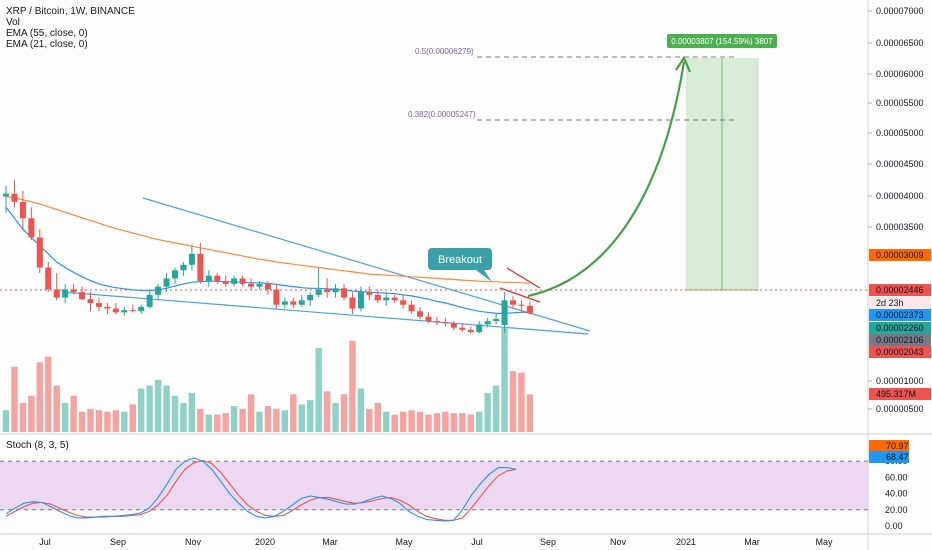 This screenshot has height=550, width=932. What do you see at coordinates (894, 526) in the screenshot?
I see `stoch-tick-label: 0.00` at bounding box center [894, 526].